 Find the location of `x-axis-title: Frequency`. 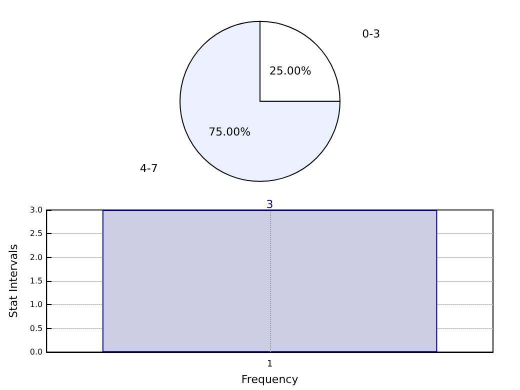

x-axis-title: Frequency is located at coordinates (270, 379).